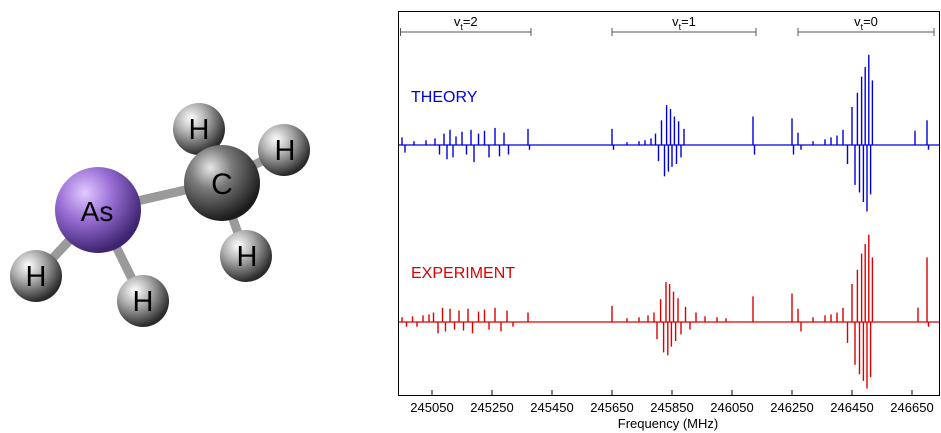  What do you see at coordinates (551, 407) in the screenshot?
I see `x-tick-label: 245450` at bounding box center [551, 407].